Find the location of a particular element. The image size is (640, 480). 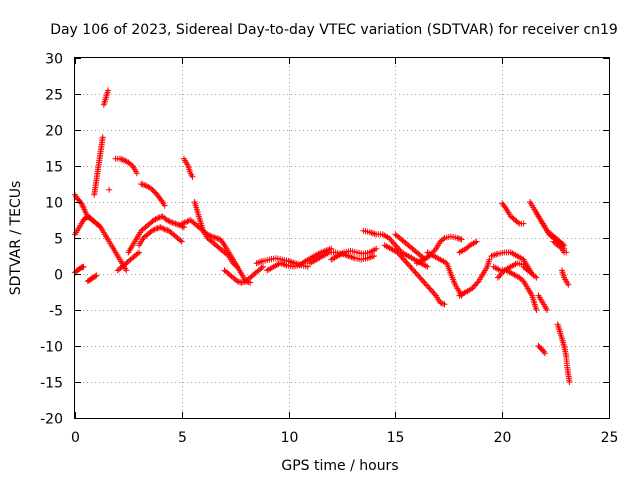

x-tick-label: 0 is located at coordinates (75, 438).